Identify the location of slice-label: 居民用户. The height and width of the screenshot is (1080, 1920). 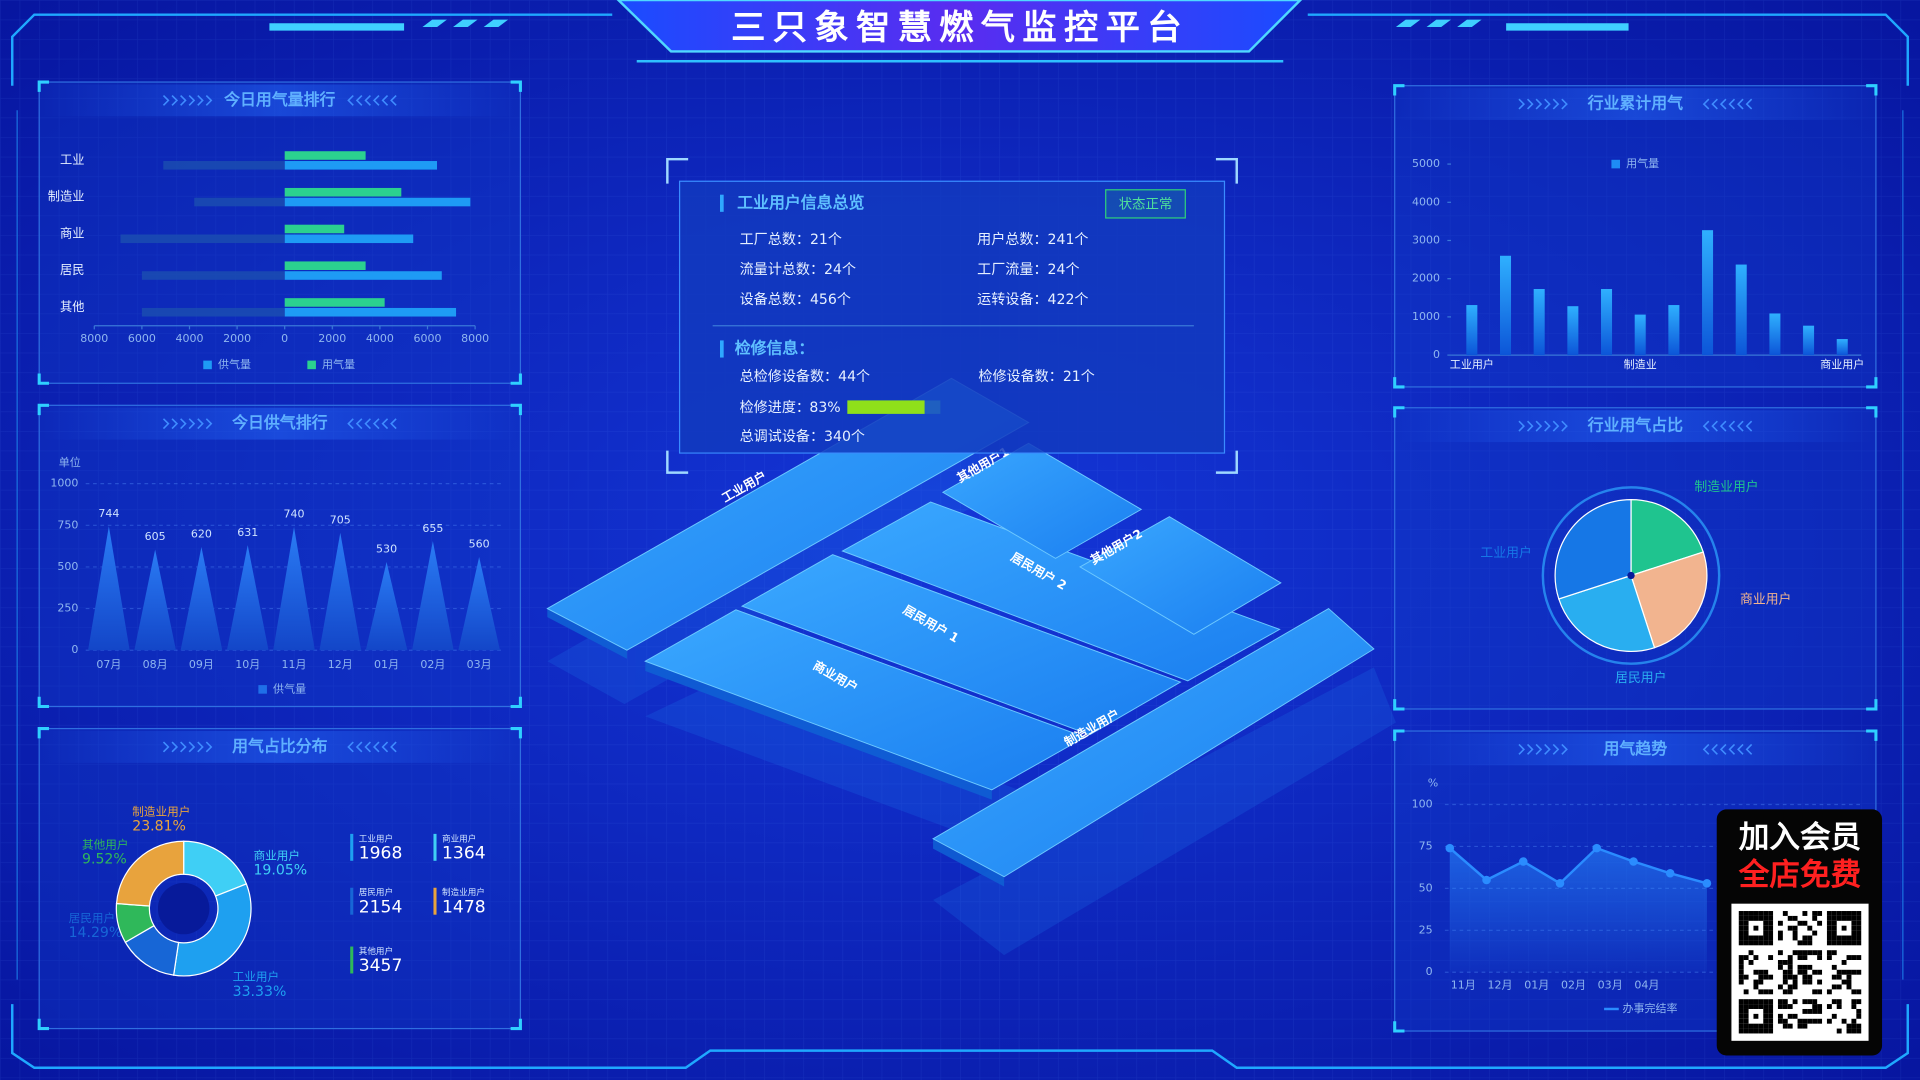
(92, 918).